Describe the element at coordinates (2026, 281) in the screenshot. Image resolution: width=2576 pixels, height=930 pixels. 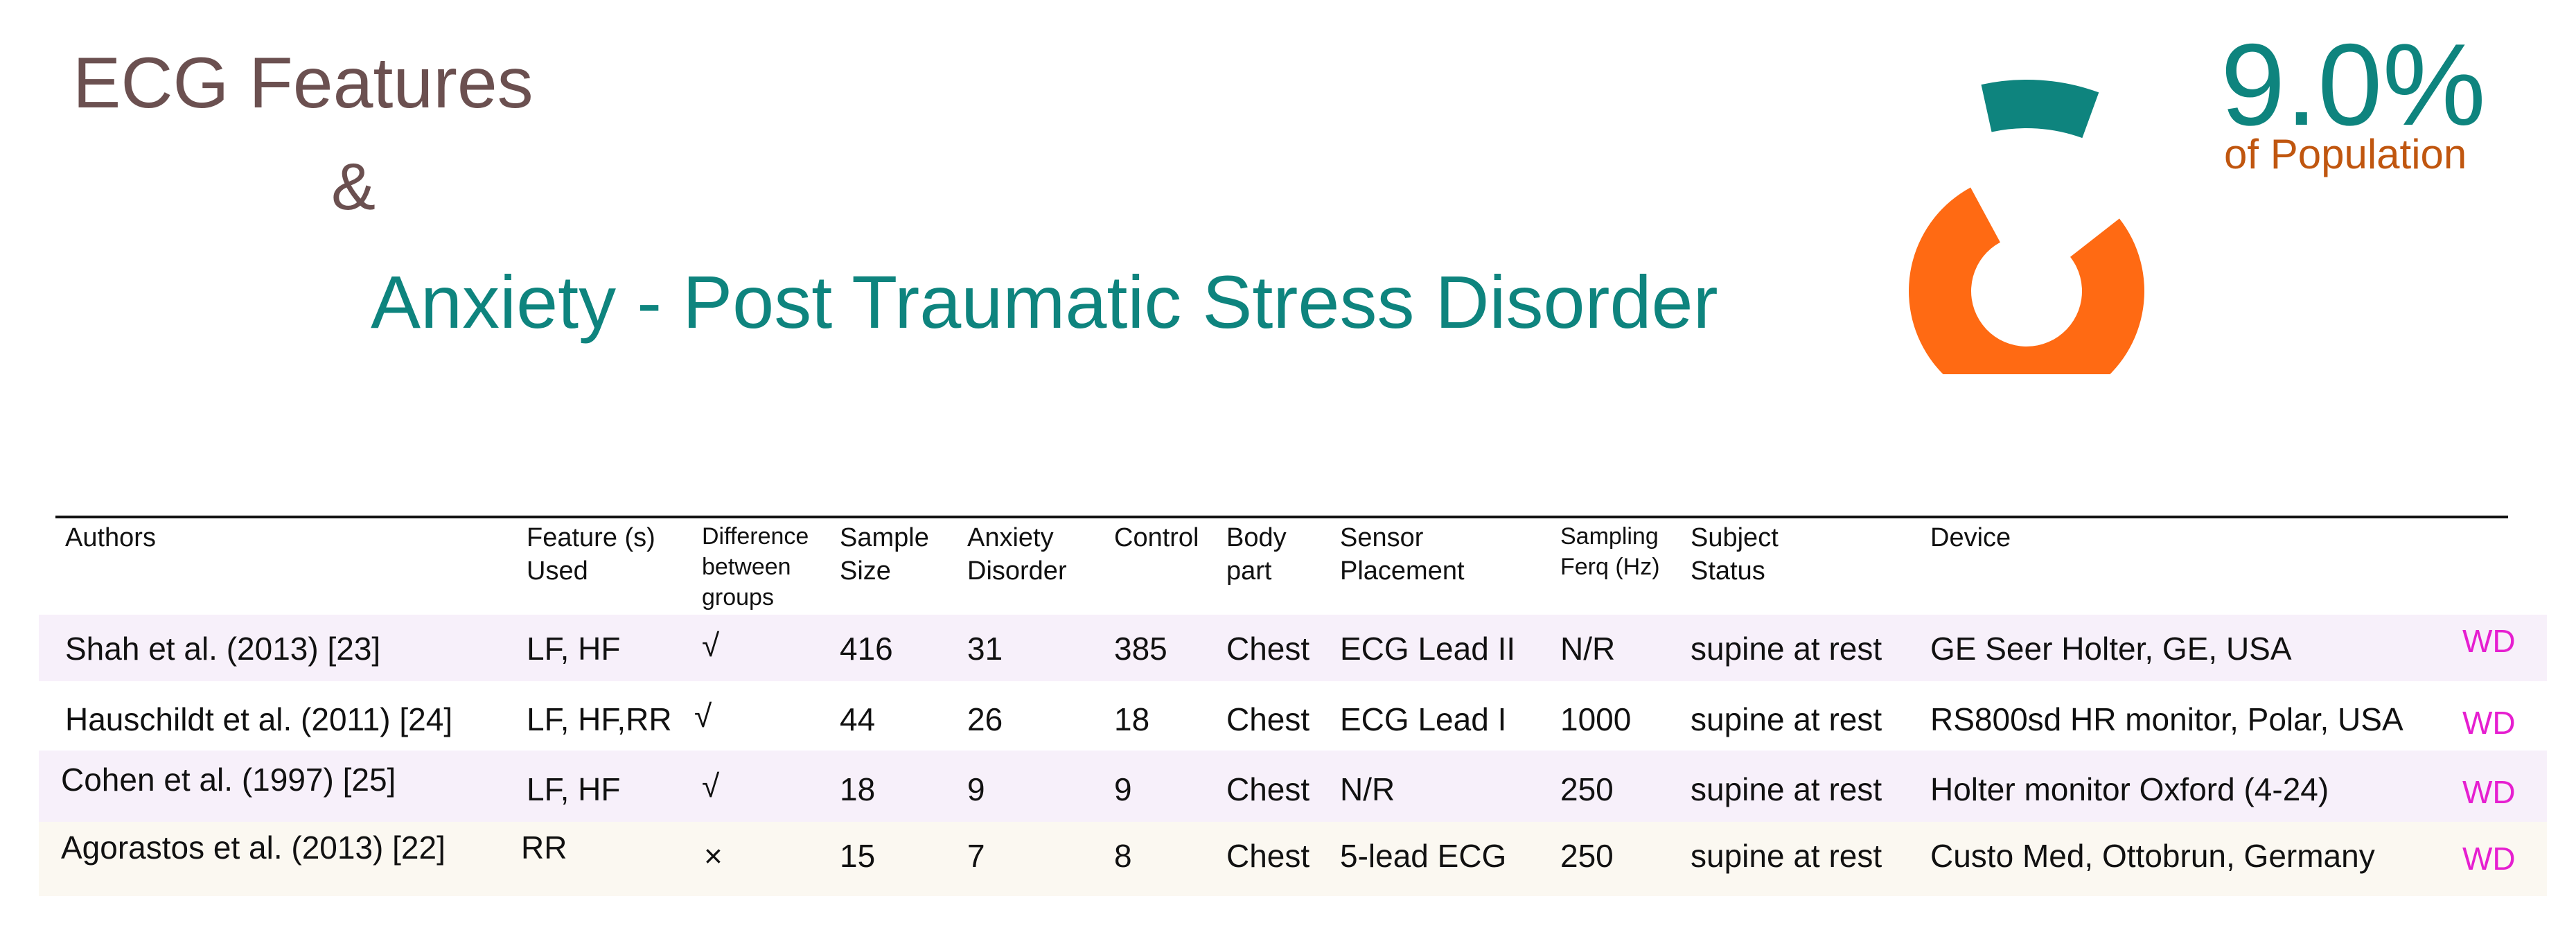
I see `donut-remainder-segment` at that location.